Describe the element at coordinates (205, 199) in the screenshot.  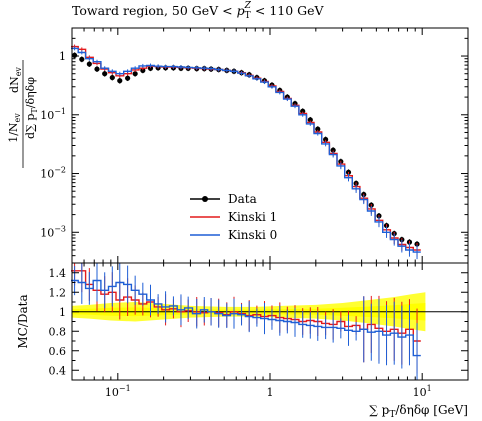
I see `legend-marker-data` at that location.